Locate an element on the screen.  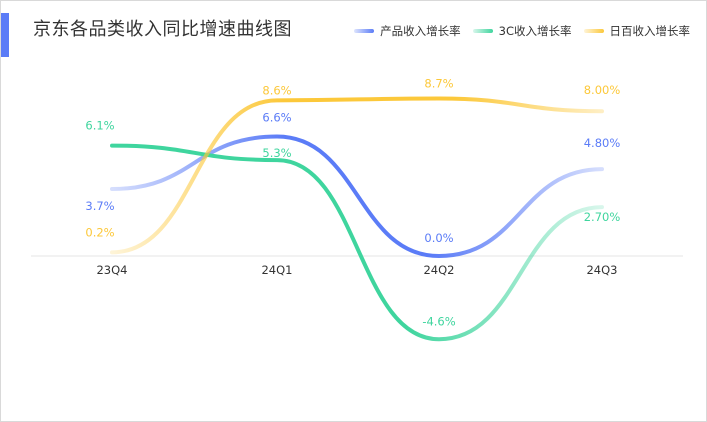
legend-item-3c: 3C收入增长率 is located at coordinates (522, 31).